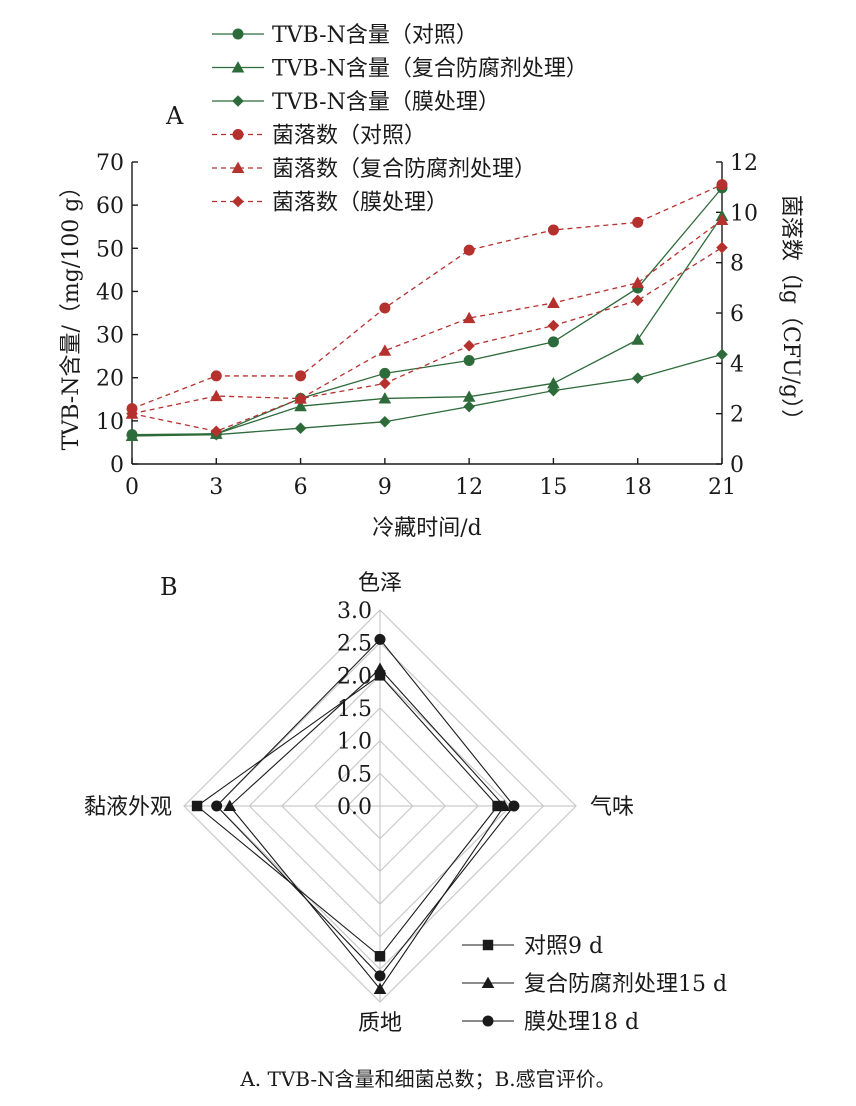 This screenshot has height=1106, width=856. What do you see at coordinates (737, 364) in the screenshot?
I see `y-tick-label-right: 4` at bounding box center [737, 364].